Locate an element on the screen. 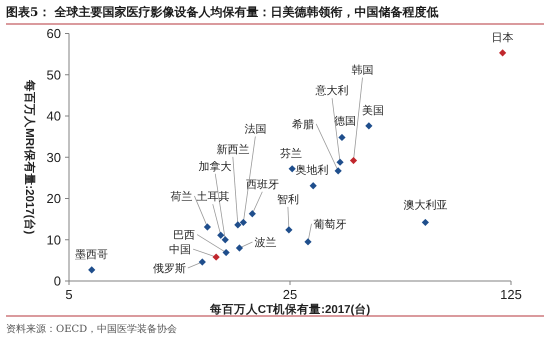 This screenshot has width=550, height=340. annotation: 智利 is located at coordinates (287, 199).